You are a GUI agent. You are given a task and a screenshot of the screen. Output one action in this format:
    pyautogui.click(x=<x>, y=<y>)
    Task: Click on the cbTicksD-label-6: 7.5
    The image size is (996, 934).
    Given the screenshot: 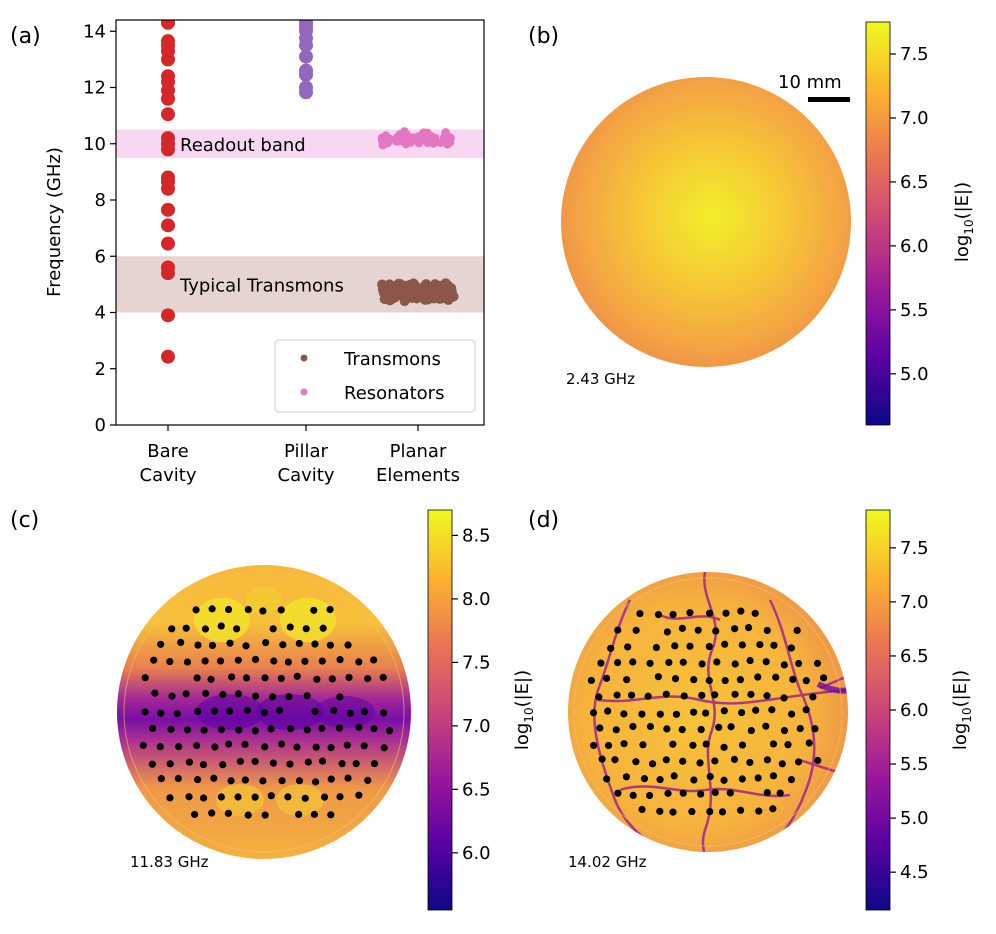 What is the action you would take?
    pyautogui.click(x=914, y=548)
    